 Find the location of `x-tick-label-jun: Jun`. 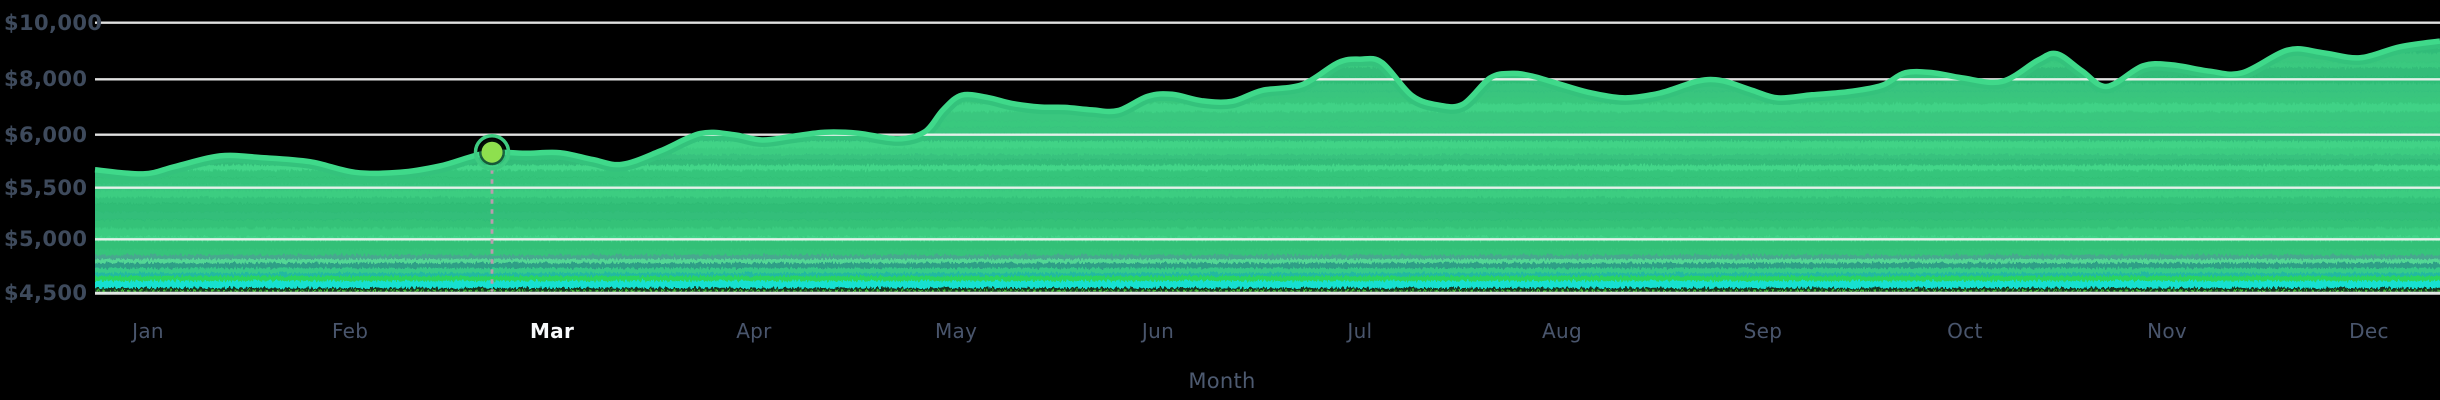

x-tick-label-jun: Jun is located at coordinates (1158, 331).